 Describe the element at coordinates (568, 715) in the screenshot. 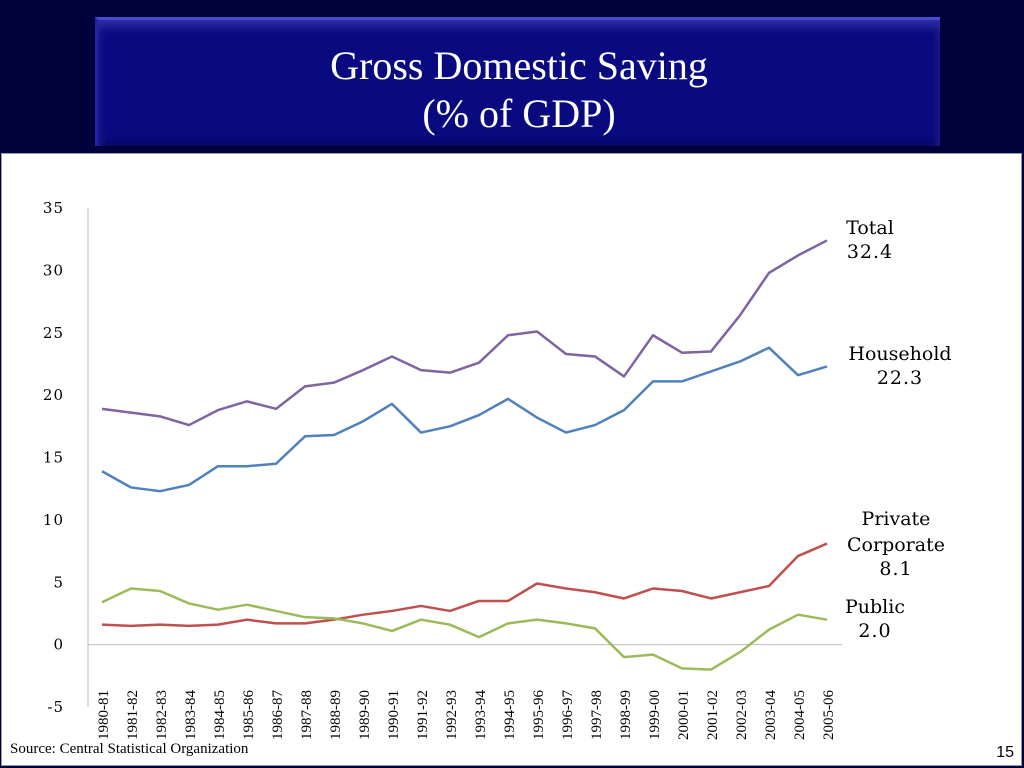

I see `x-tick-label: 1996-97` at that location.